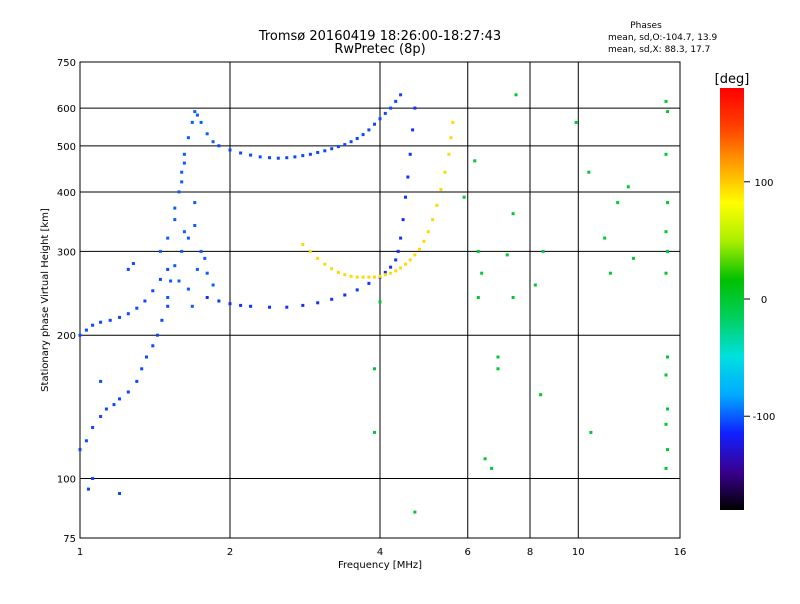 The image size is (800, 604). I want to click on y-tick-label: 300, so click(66, 252).